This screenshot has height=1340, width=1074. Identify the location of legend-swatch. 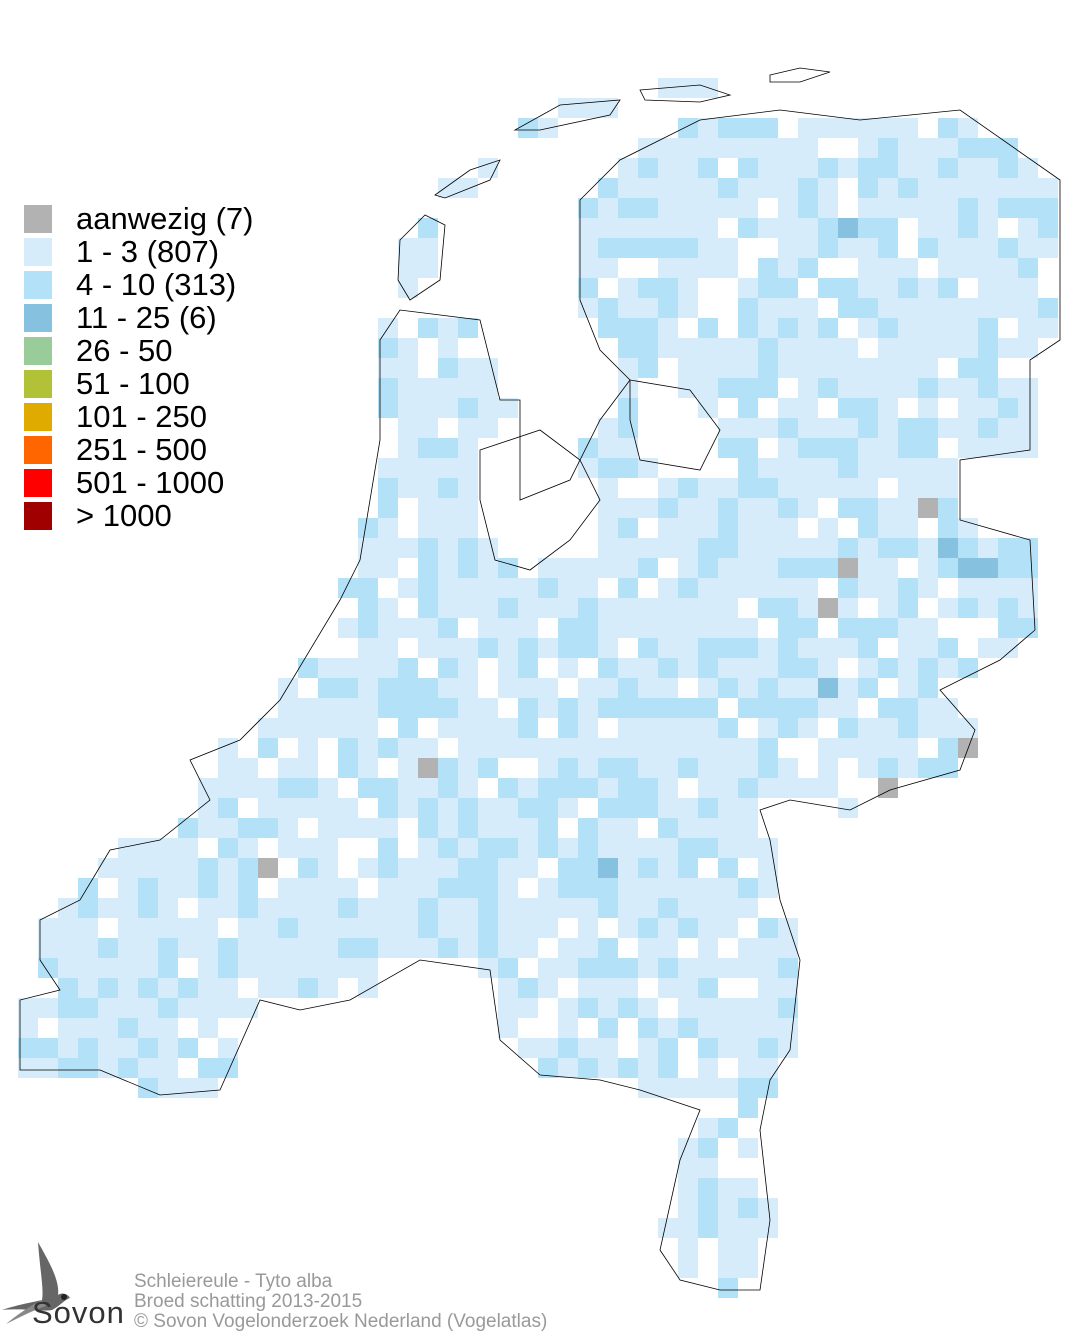
(38, 449).